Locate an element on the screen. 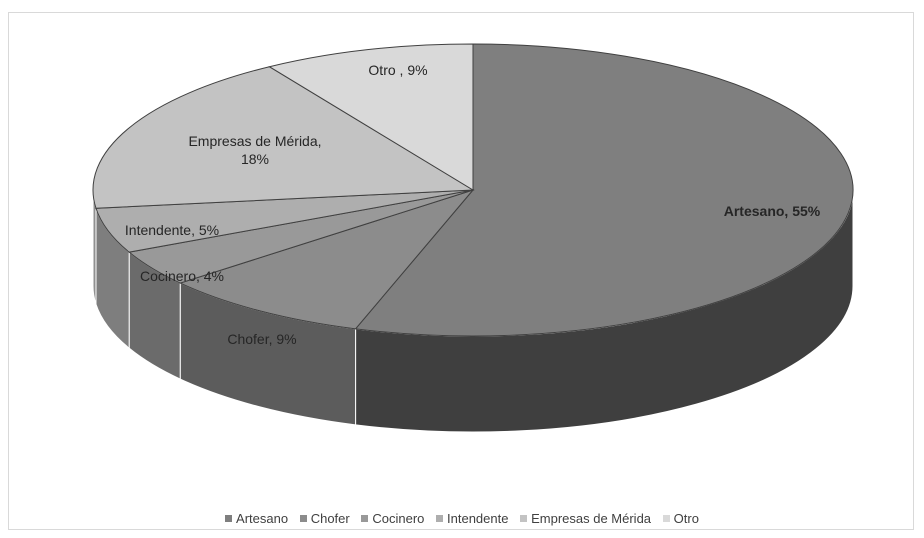  legend-item-intendente: Intendente is located at coordinates (472, 518).